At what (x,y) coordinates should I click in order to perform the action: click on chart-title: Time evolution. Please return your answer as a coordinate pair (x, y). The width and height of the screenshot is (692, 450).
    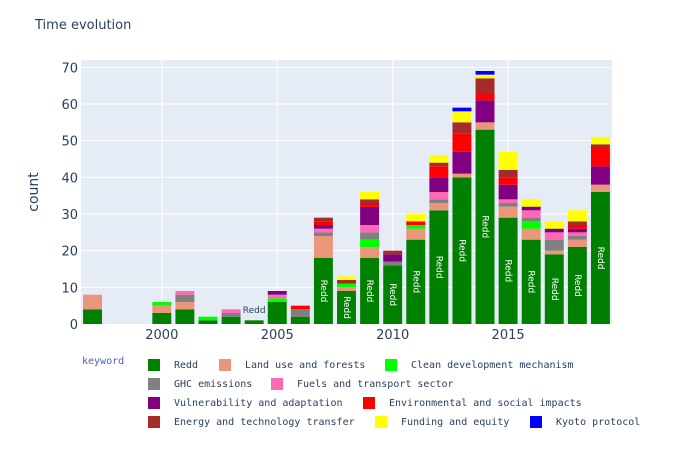
    Looking at the image, I should click on (83, 25).